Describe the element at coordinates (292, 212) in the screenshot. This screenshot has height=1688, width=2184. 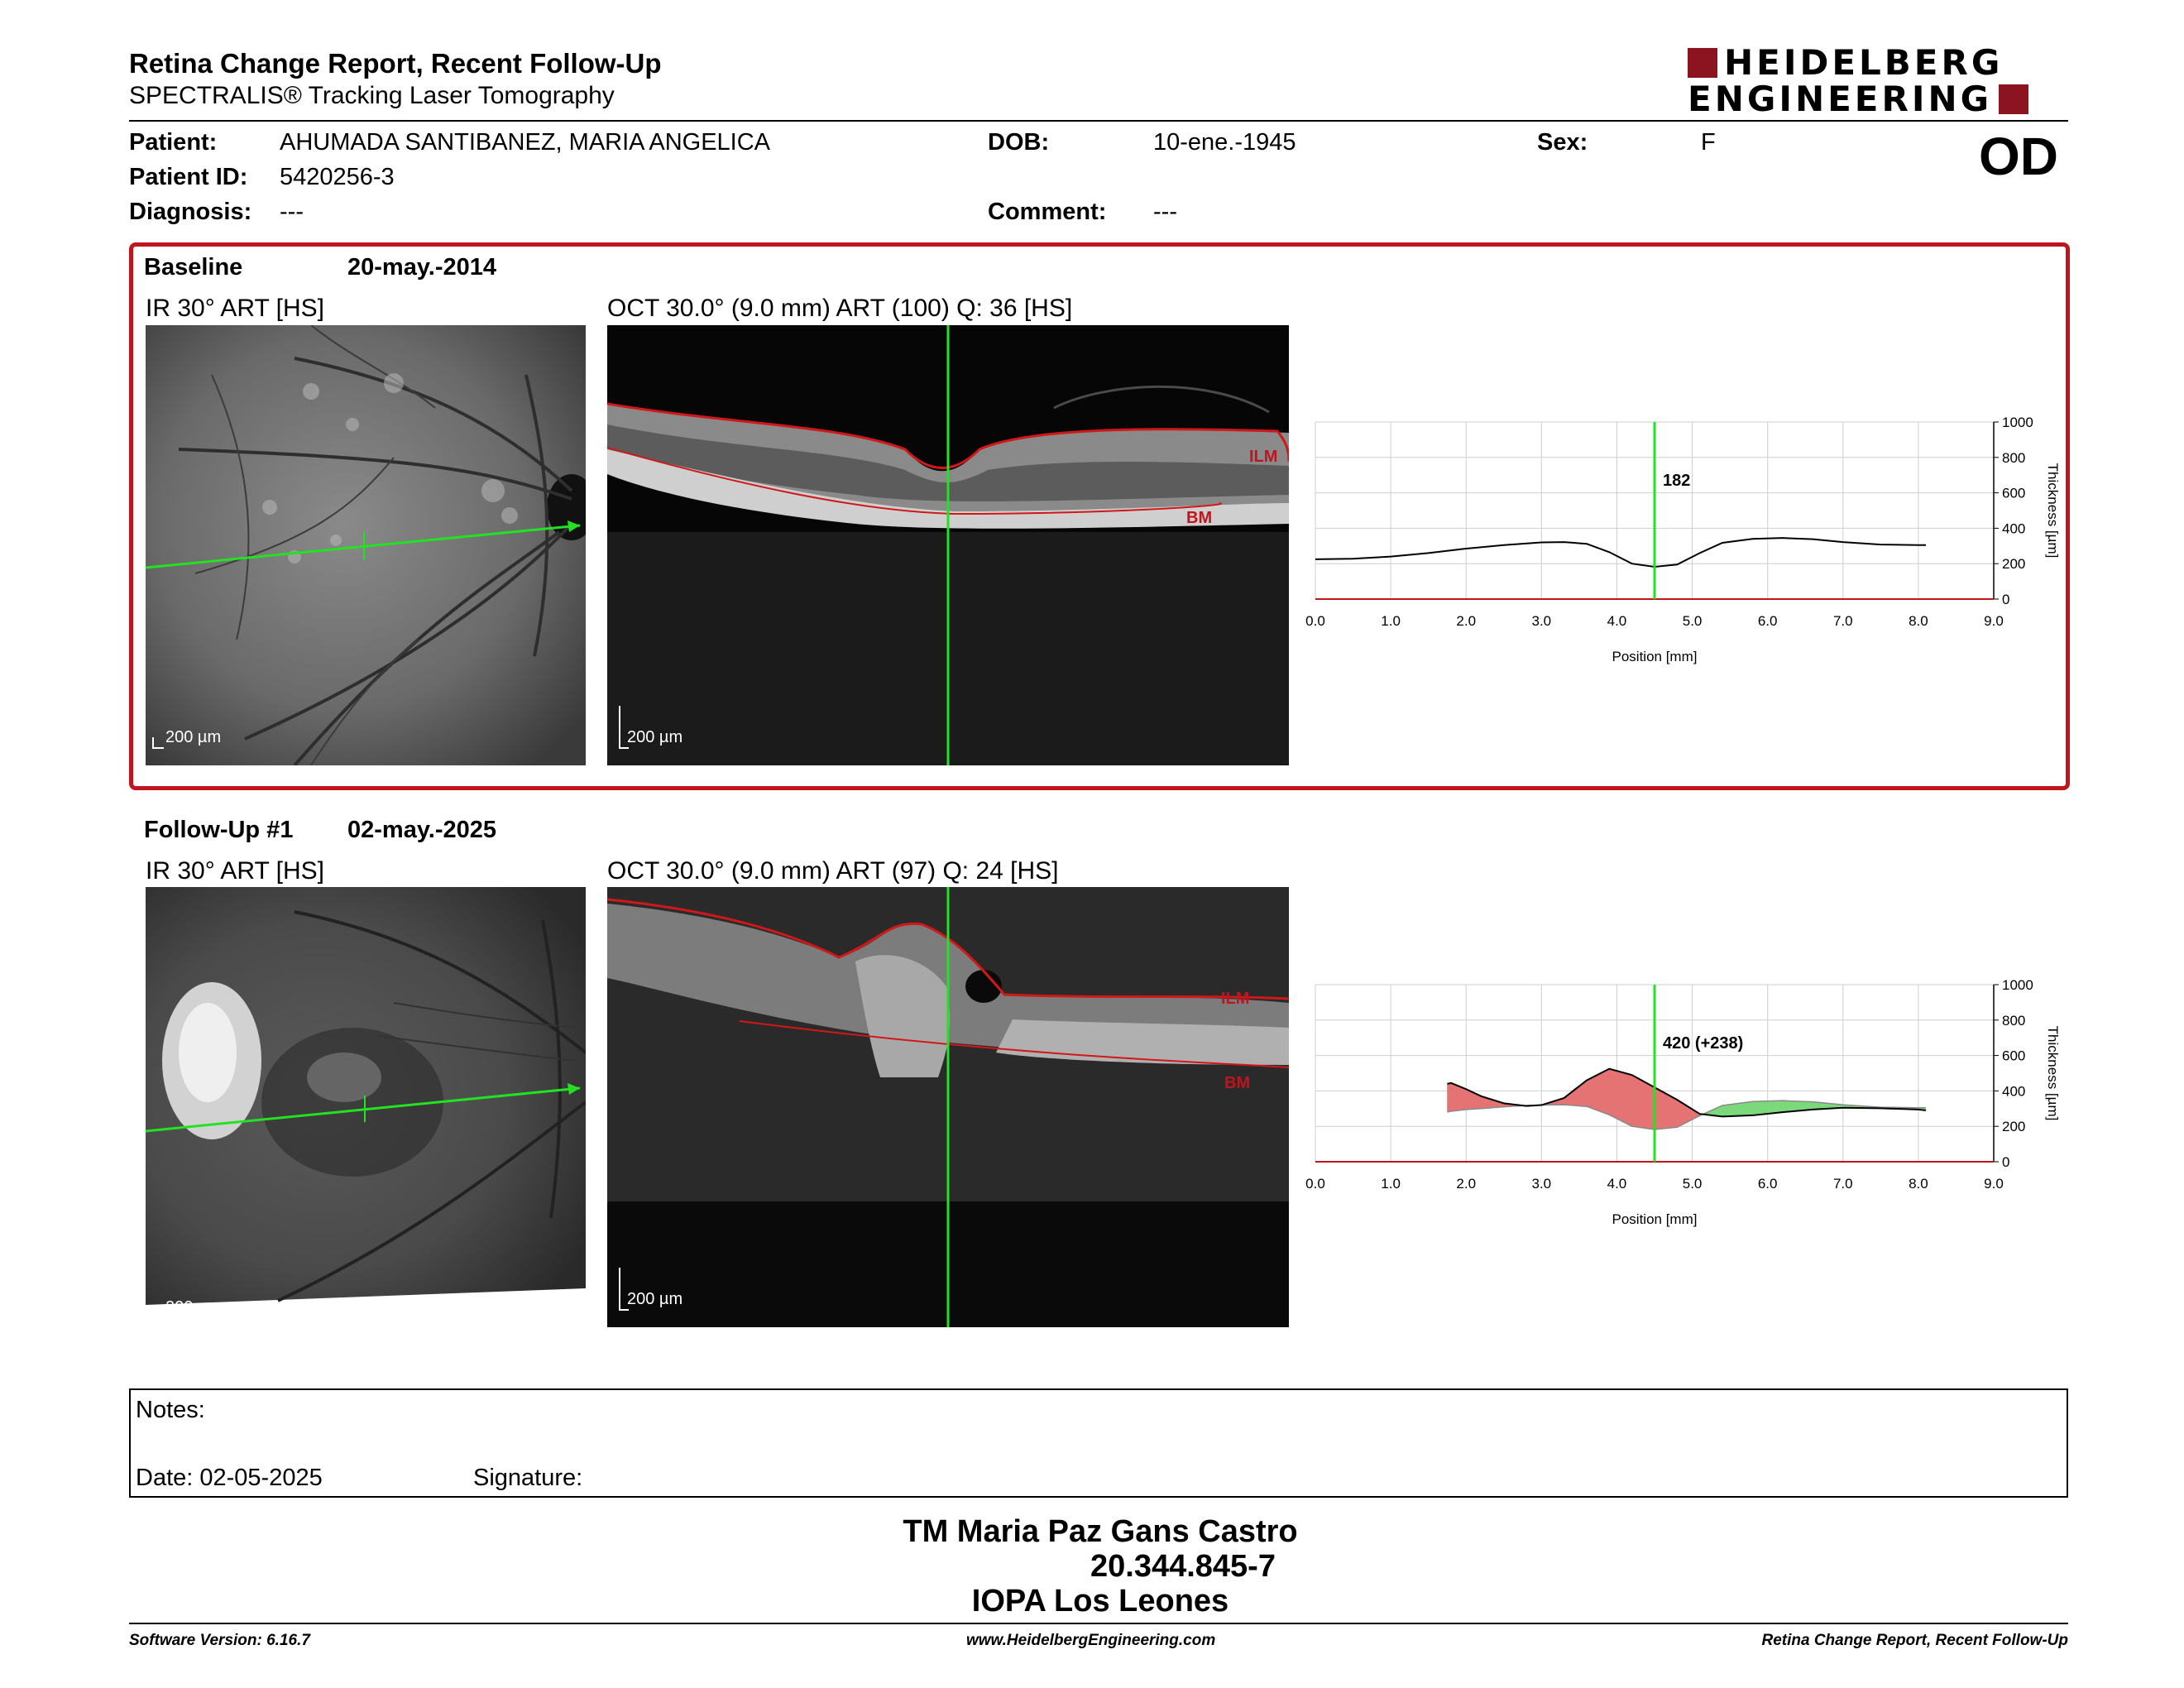
I see `diagnosis-value: ---` at that location.